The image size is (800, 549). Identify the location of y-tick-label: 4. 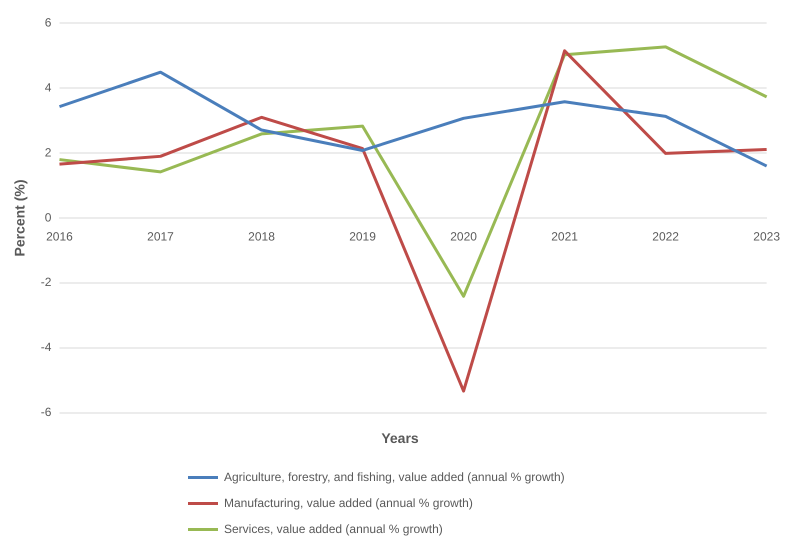
(48, 87).